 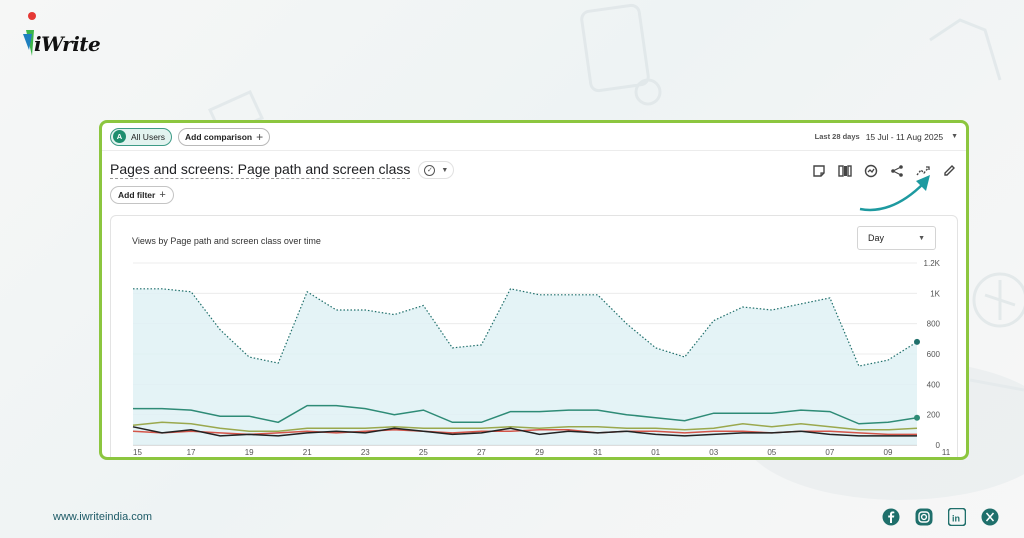 I want to click on segment-label: All Users, so click(x=148, y=136).